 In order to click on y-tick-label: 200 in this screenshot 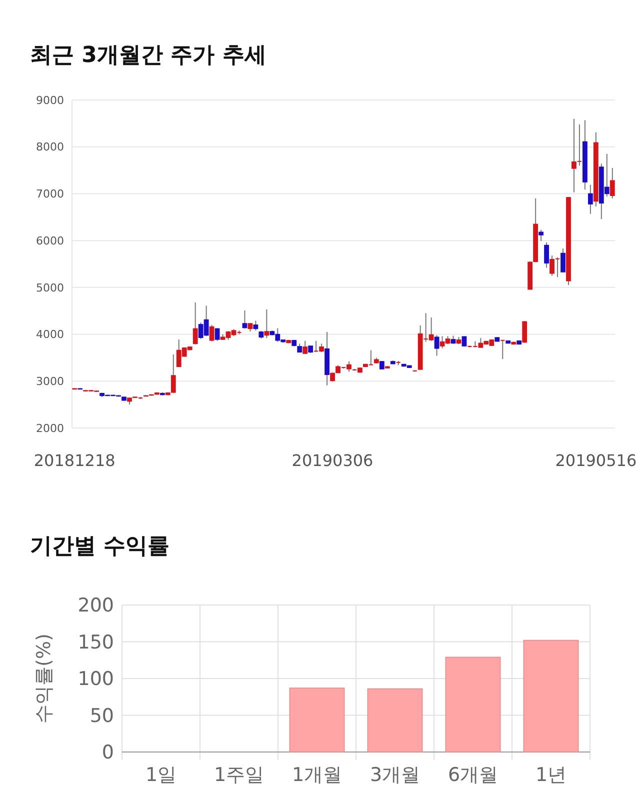, I will do `click(96, 605)`.